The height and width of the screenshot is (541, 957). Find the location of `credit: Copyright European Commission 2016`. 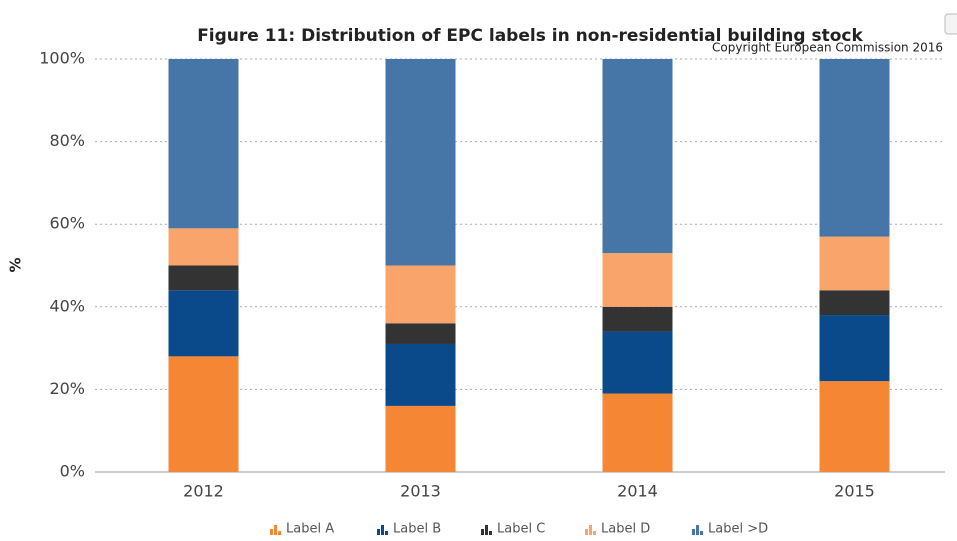

credit: Copyright European Commission 2016 is located at coordinates (827, 48).